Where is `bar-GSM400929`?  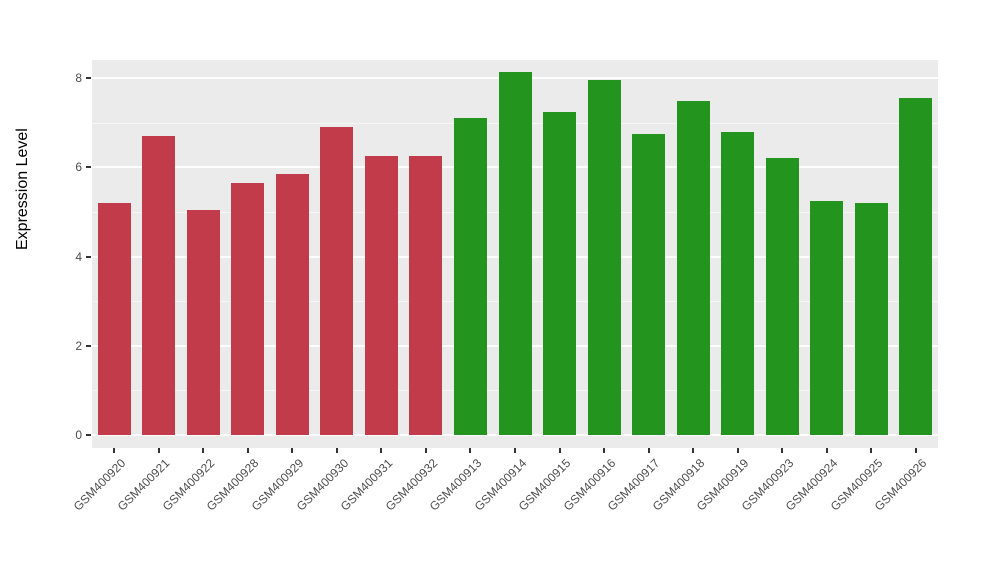
bar-GSM400929 is located at coordinates (292, 304).